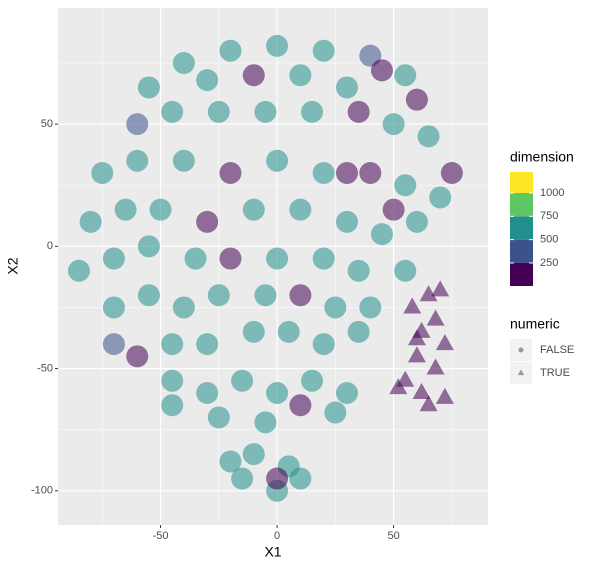  I want to click on legend-title: dimension, so click(542, 157).